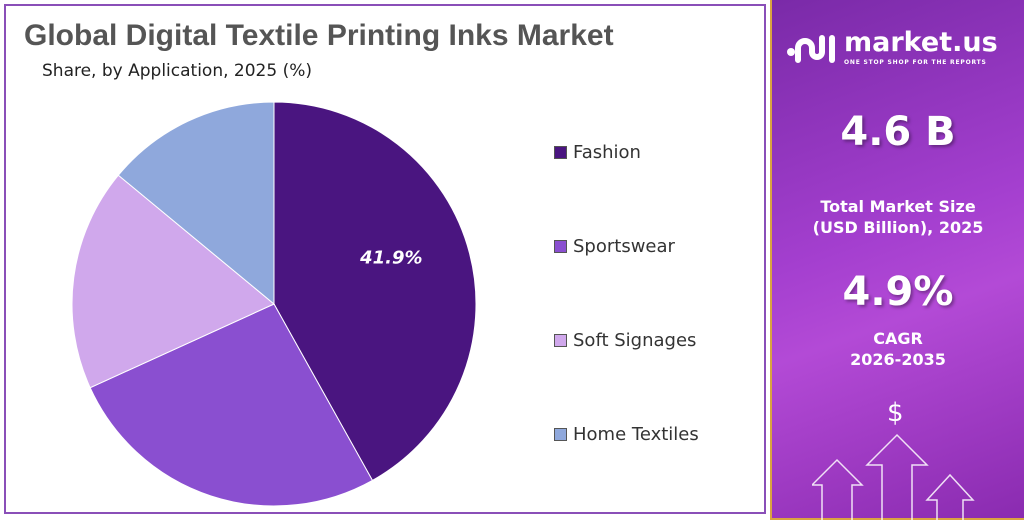 The height and width of the screenshot is (520, 1024). What do you see at coordinates (898, 227) in the screenshot?
I see `market-size-label-line2: (USD Billion), 2025` at bounding box center [898, 227].